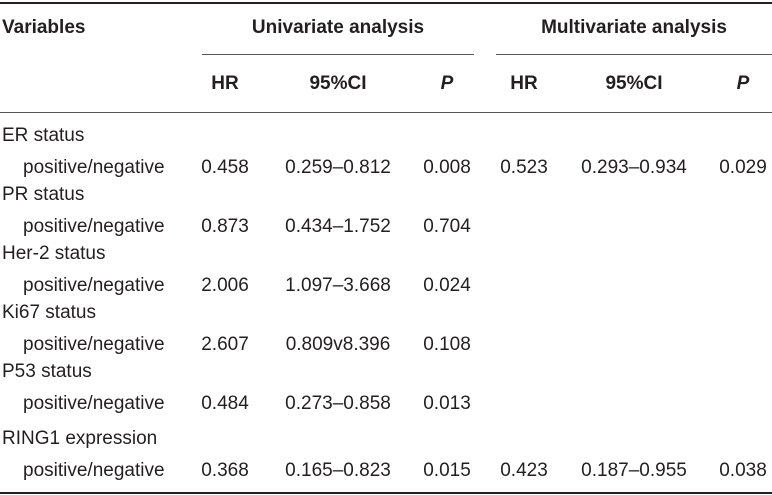 The width and height of the screenshot is (772, 495). Describe the element at coordinates (524, 470) in the screenshot. I see `multi-hr-value: 0.423` at that location.